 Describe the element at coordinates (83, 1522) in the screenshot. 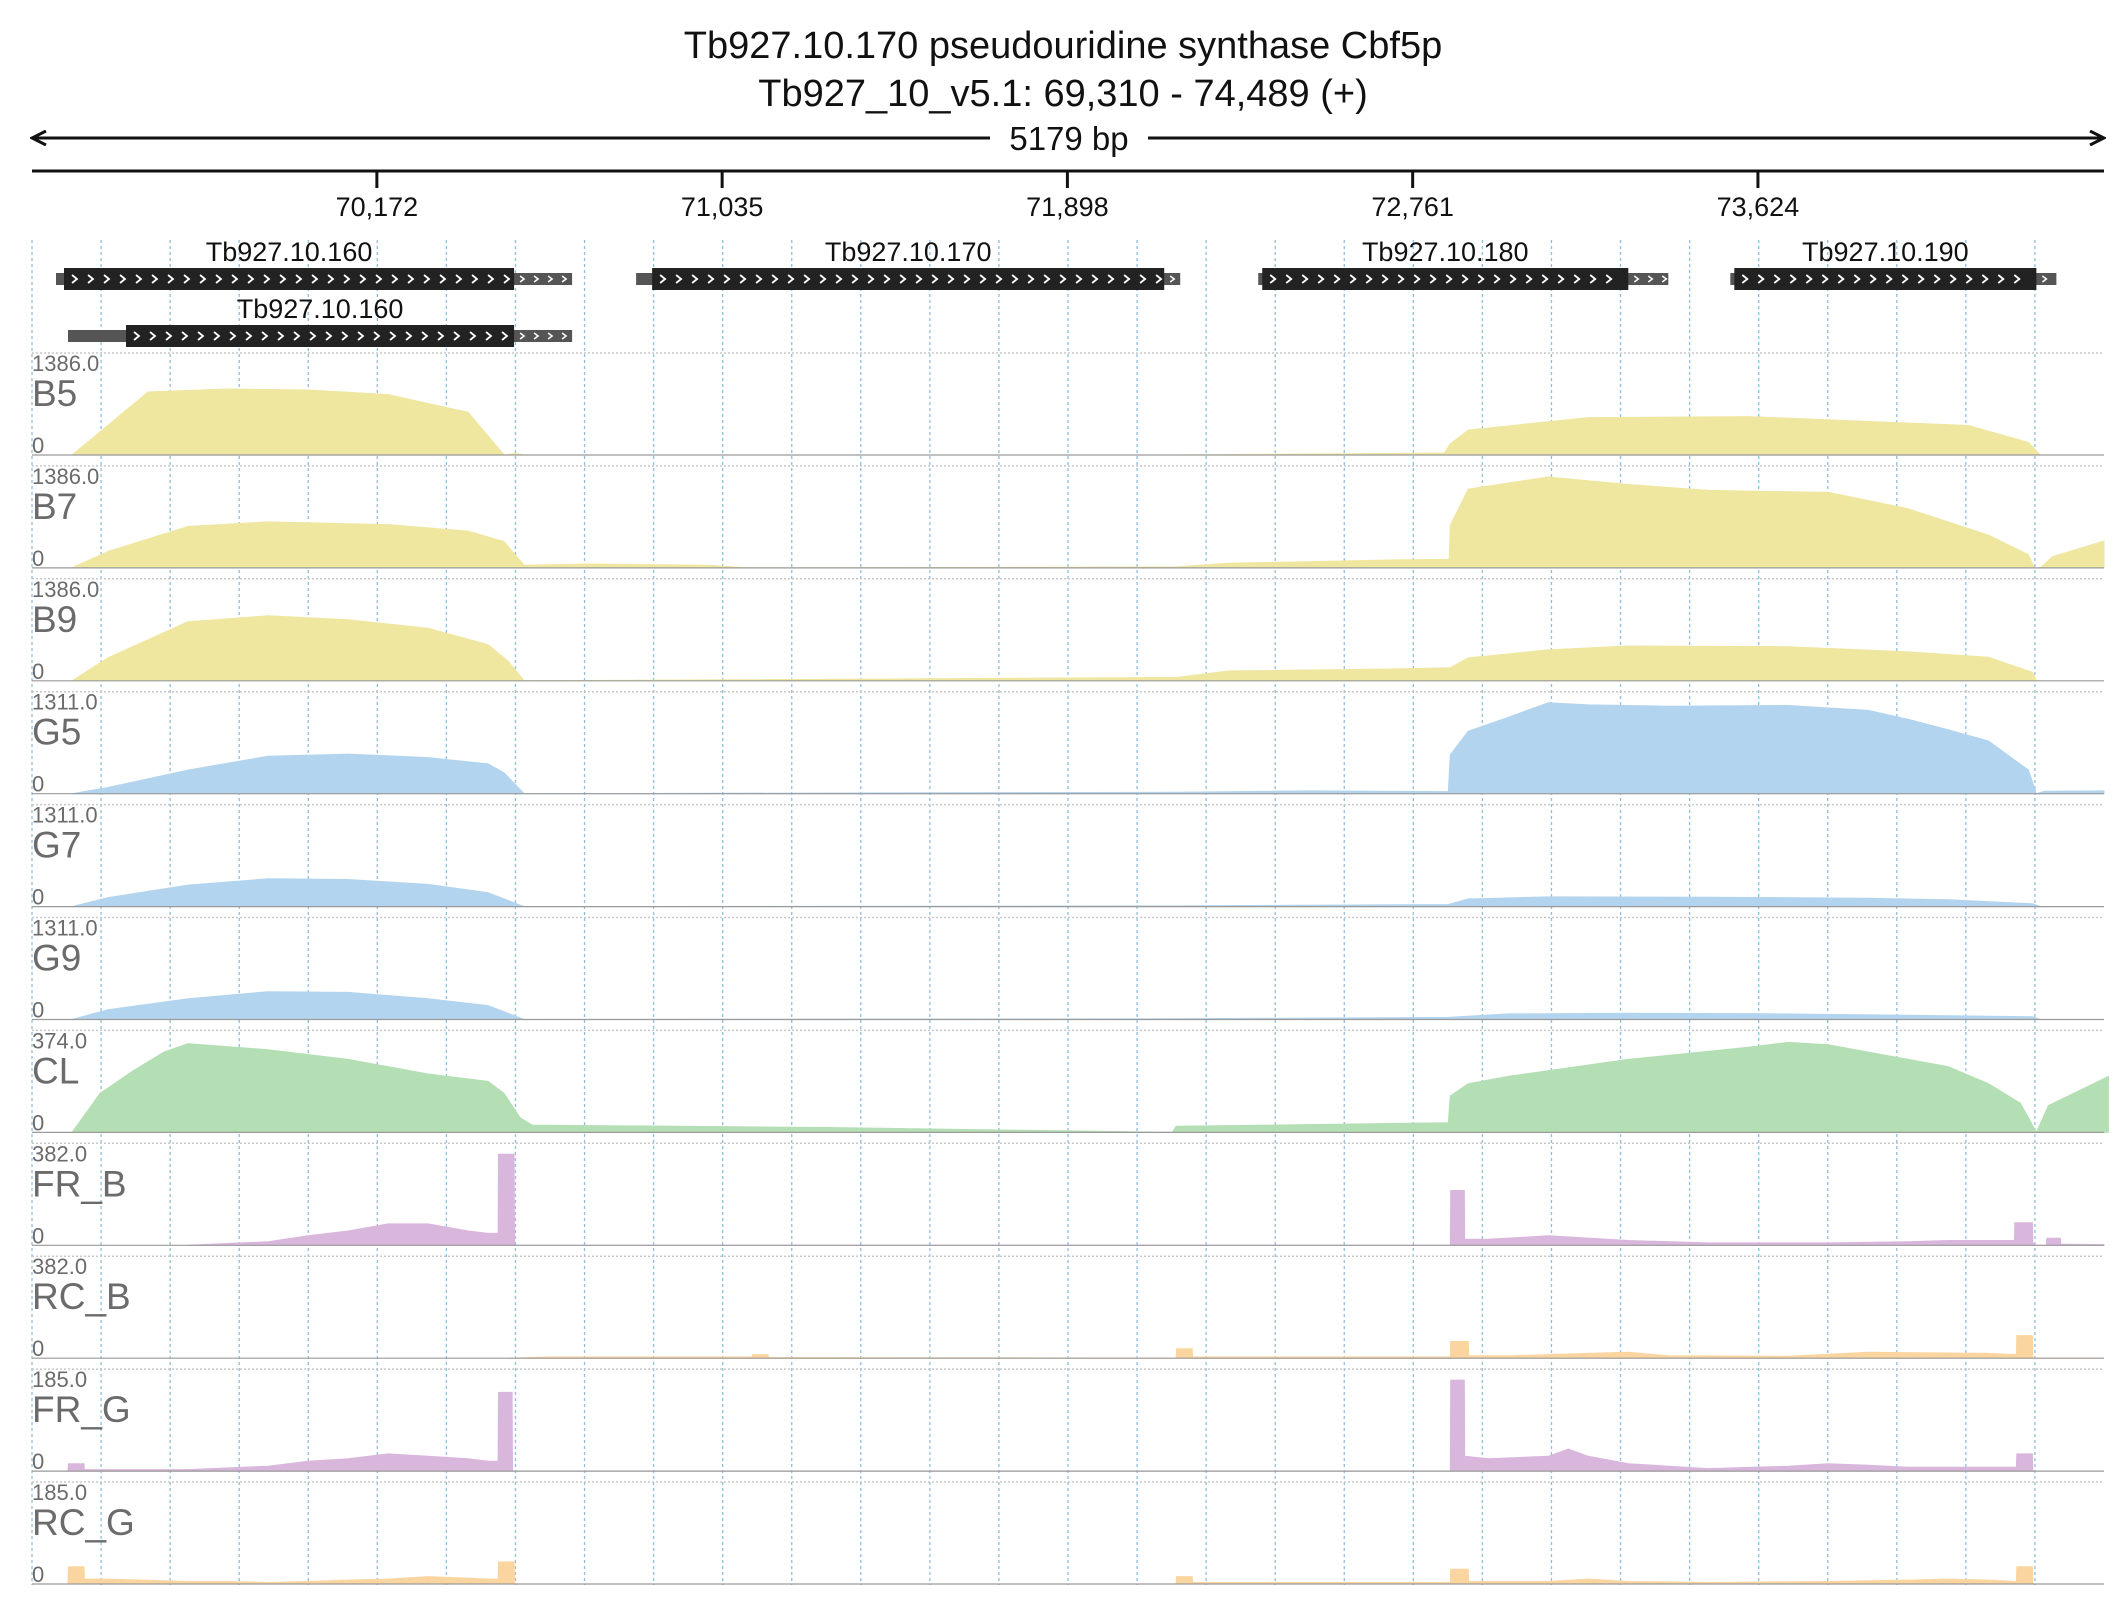

I see `track-name: RC_G` at that location.